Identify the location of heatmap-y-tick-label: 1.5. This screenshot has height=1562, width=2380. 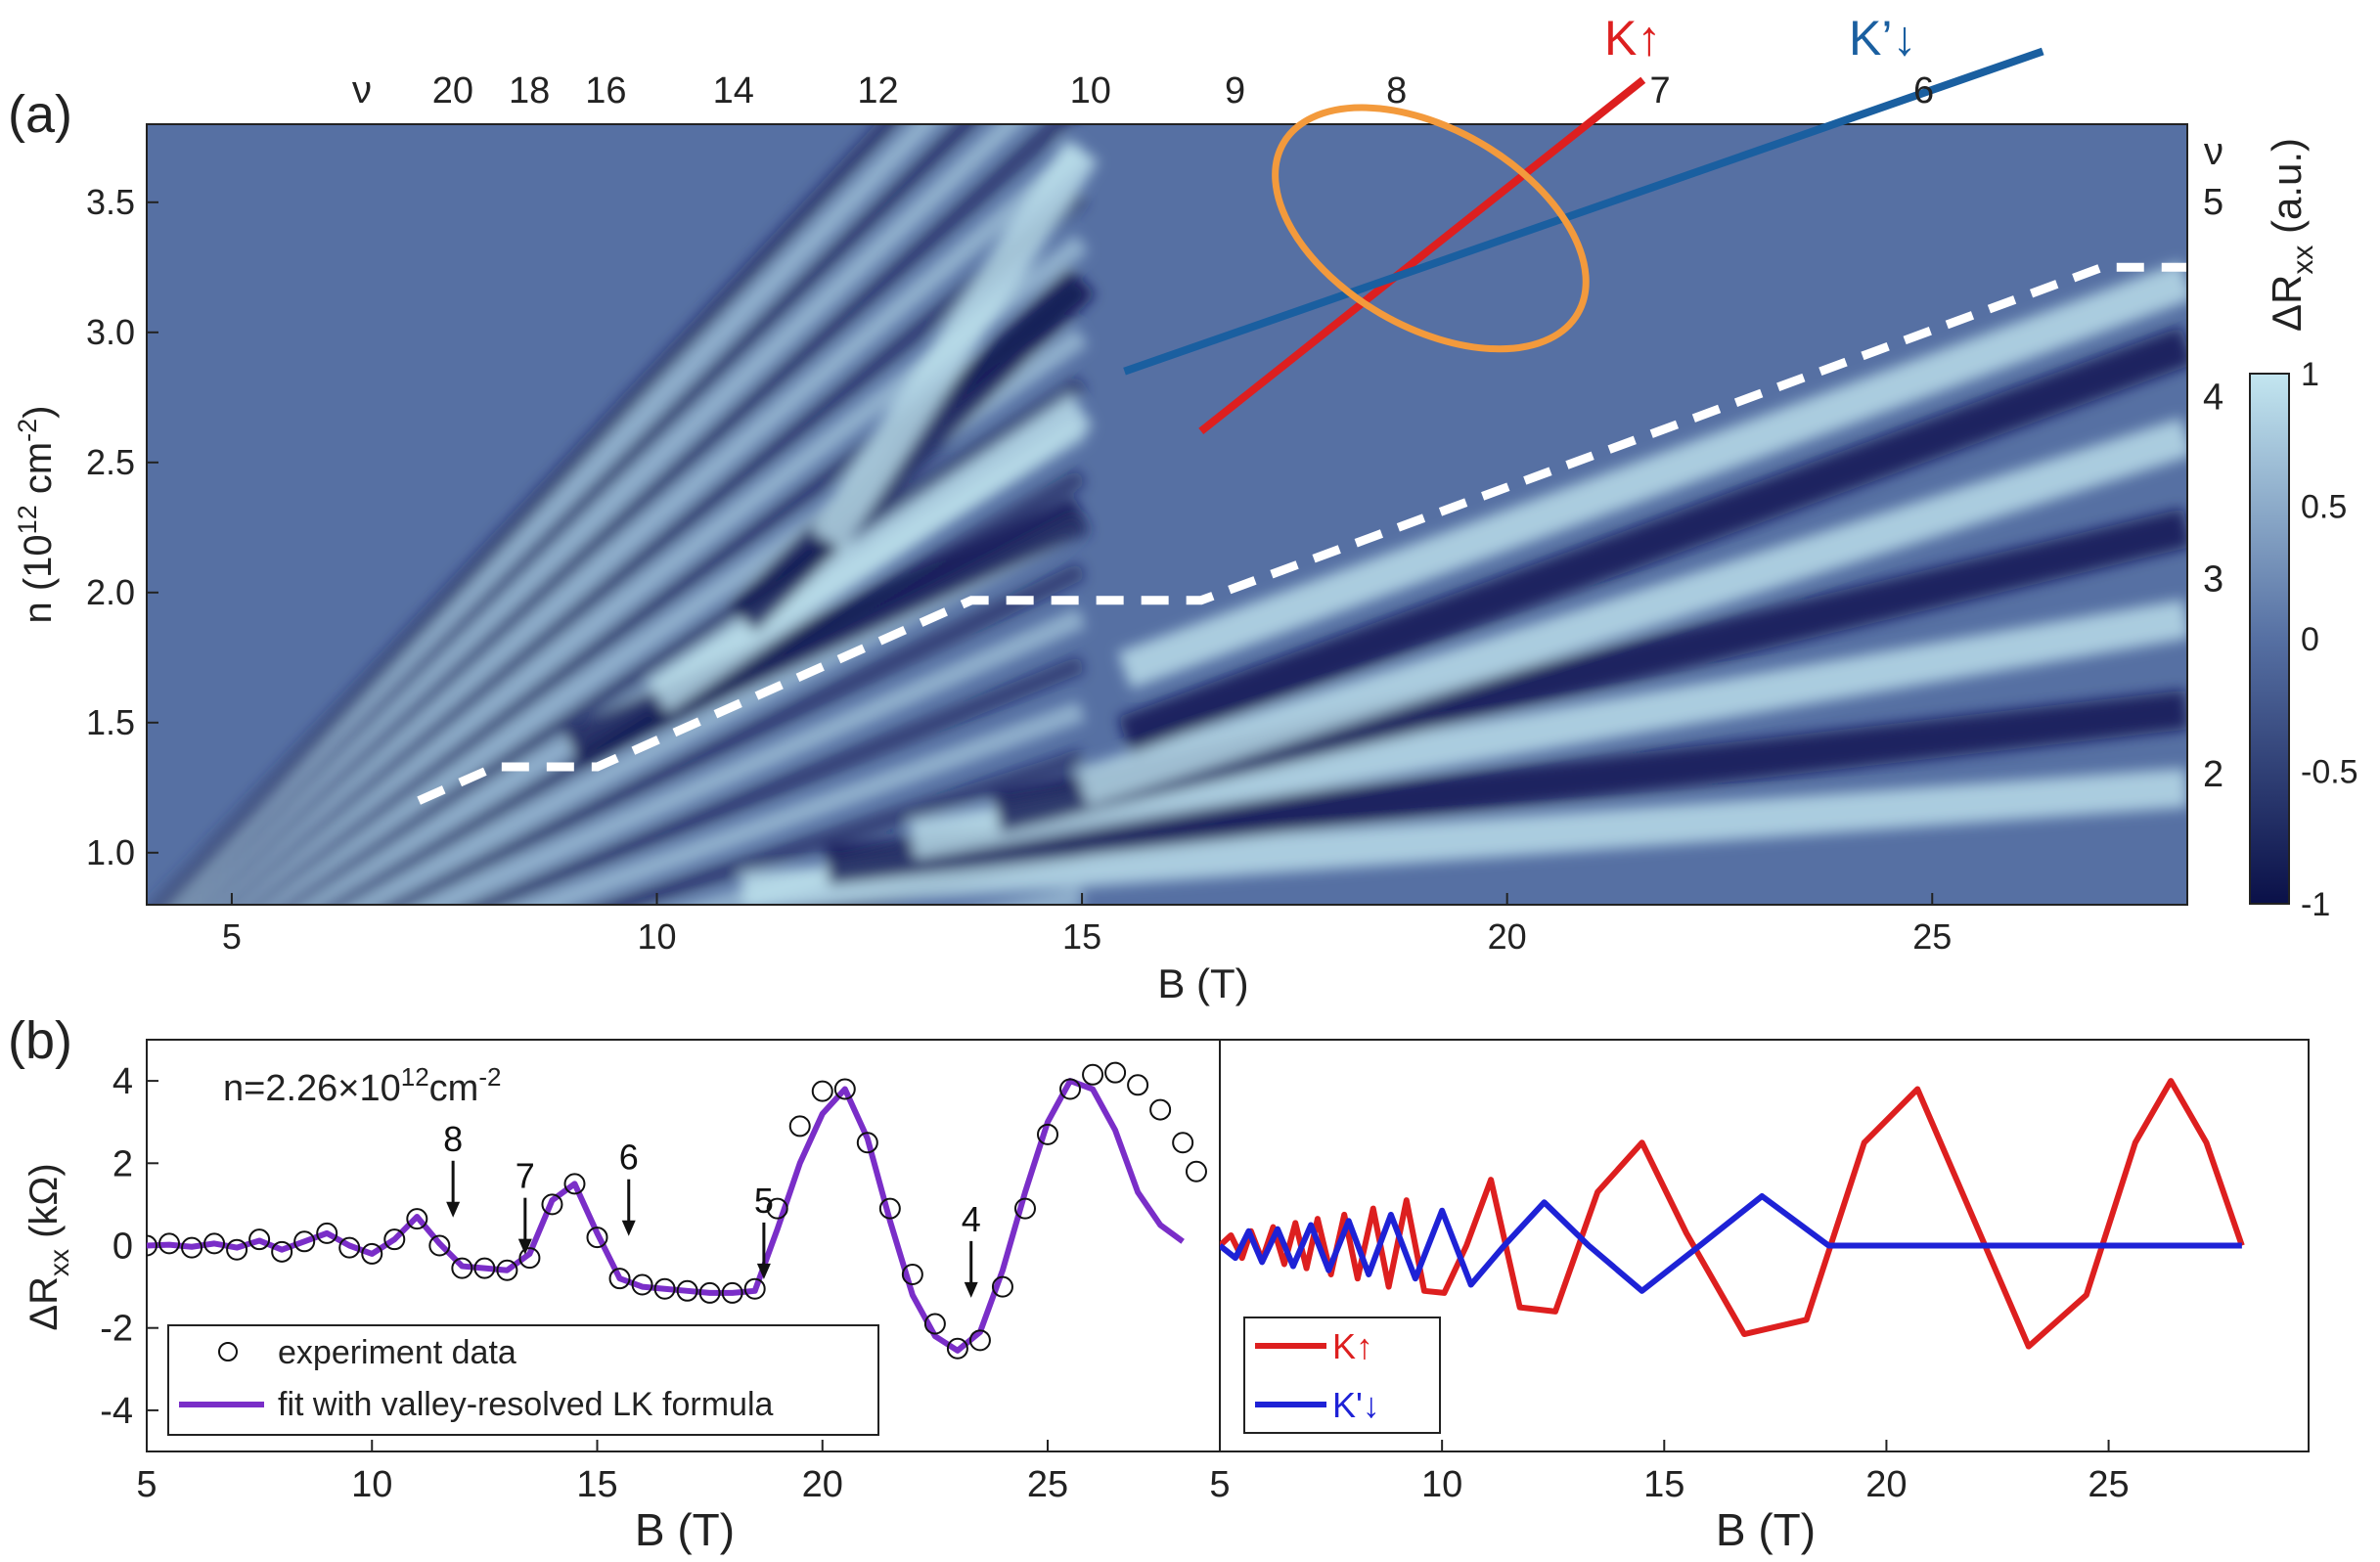
(110, 722).